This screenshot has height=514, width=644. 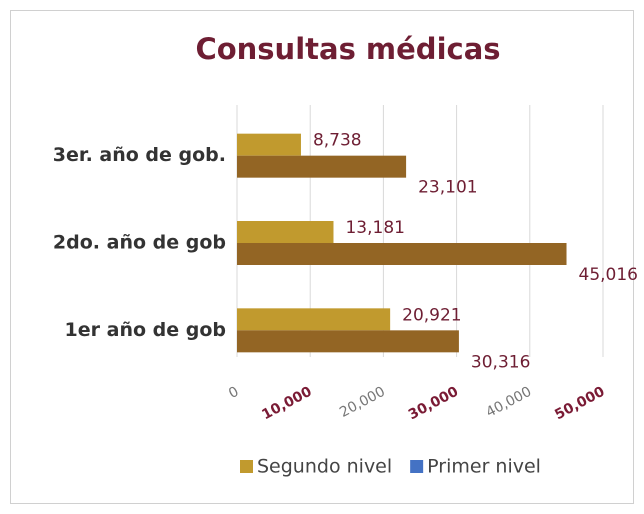 I want to click on legend-label: Segundo nivel, so click(x=324, y=467).